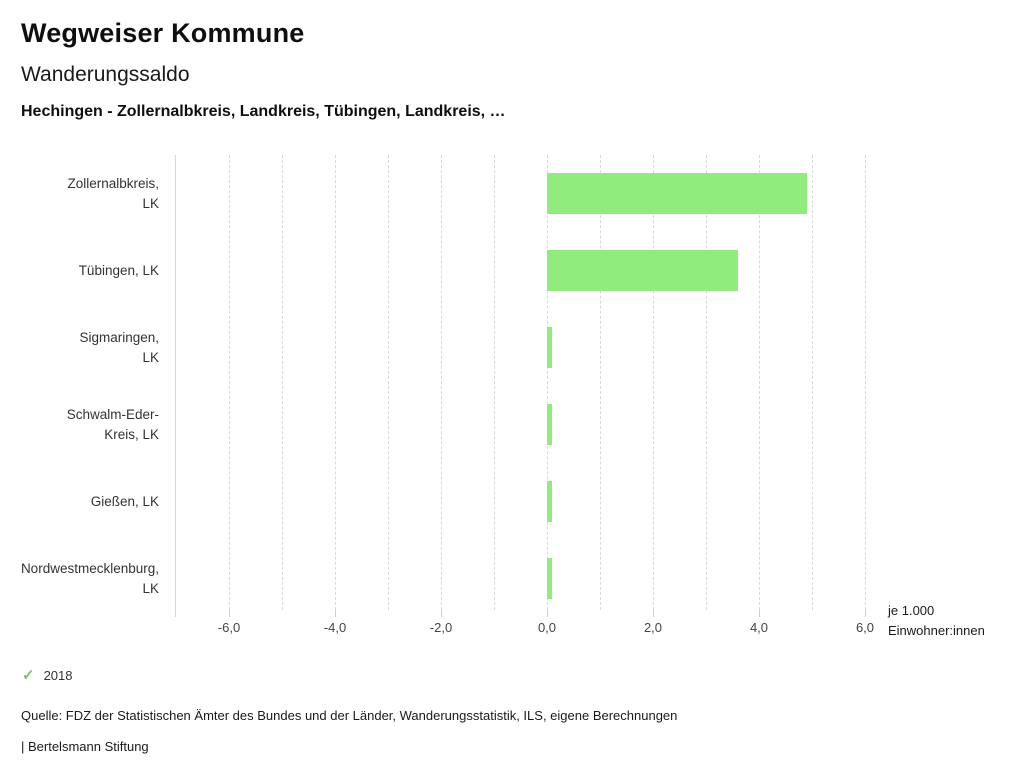 Image resolution: width=1024 pixels, height=780 pixels. Describe the element at coordinates (335, 627) in the screenshot. I see `x-axis-tick-label: -4,0` at that location.